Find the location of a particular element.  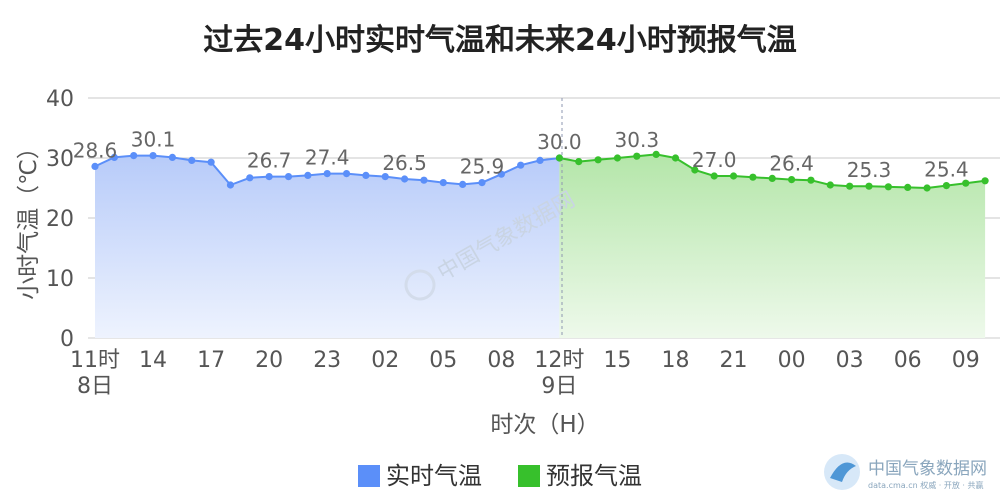

data-label: 25.9 is located at coordinates (482, 167).